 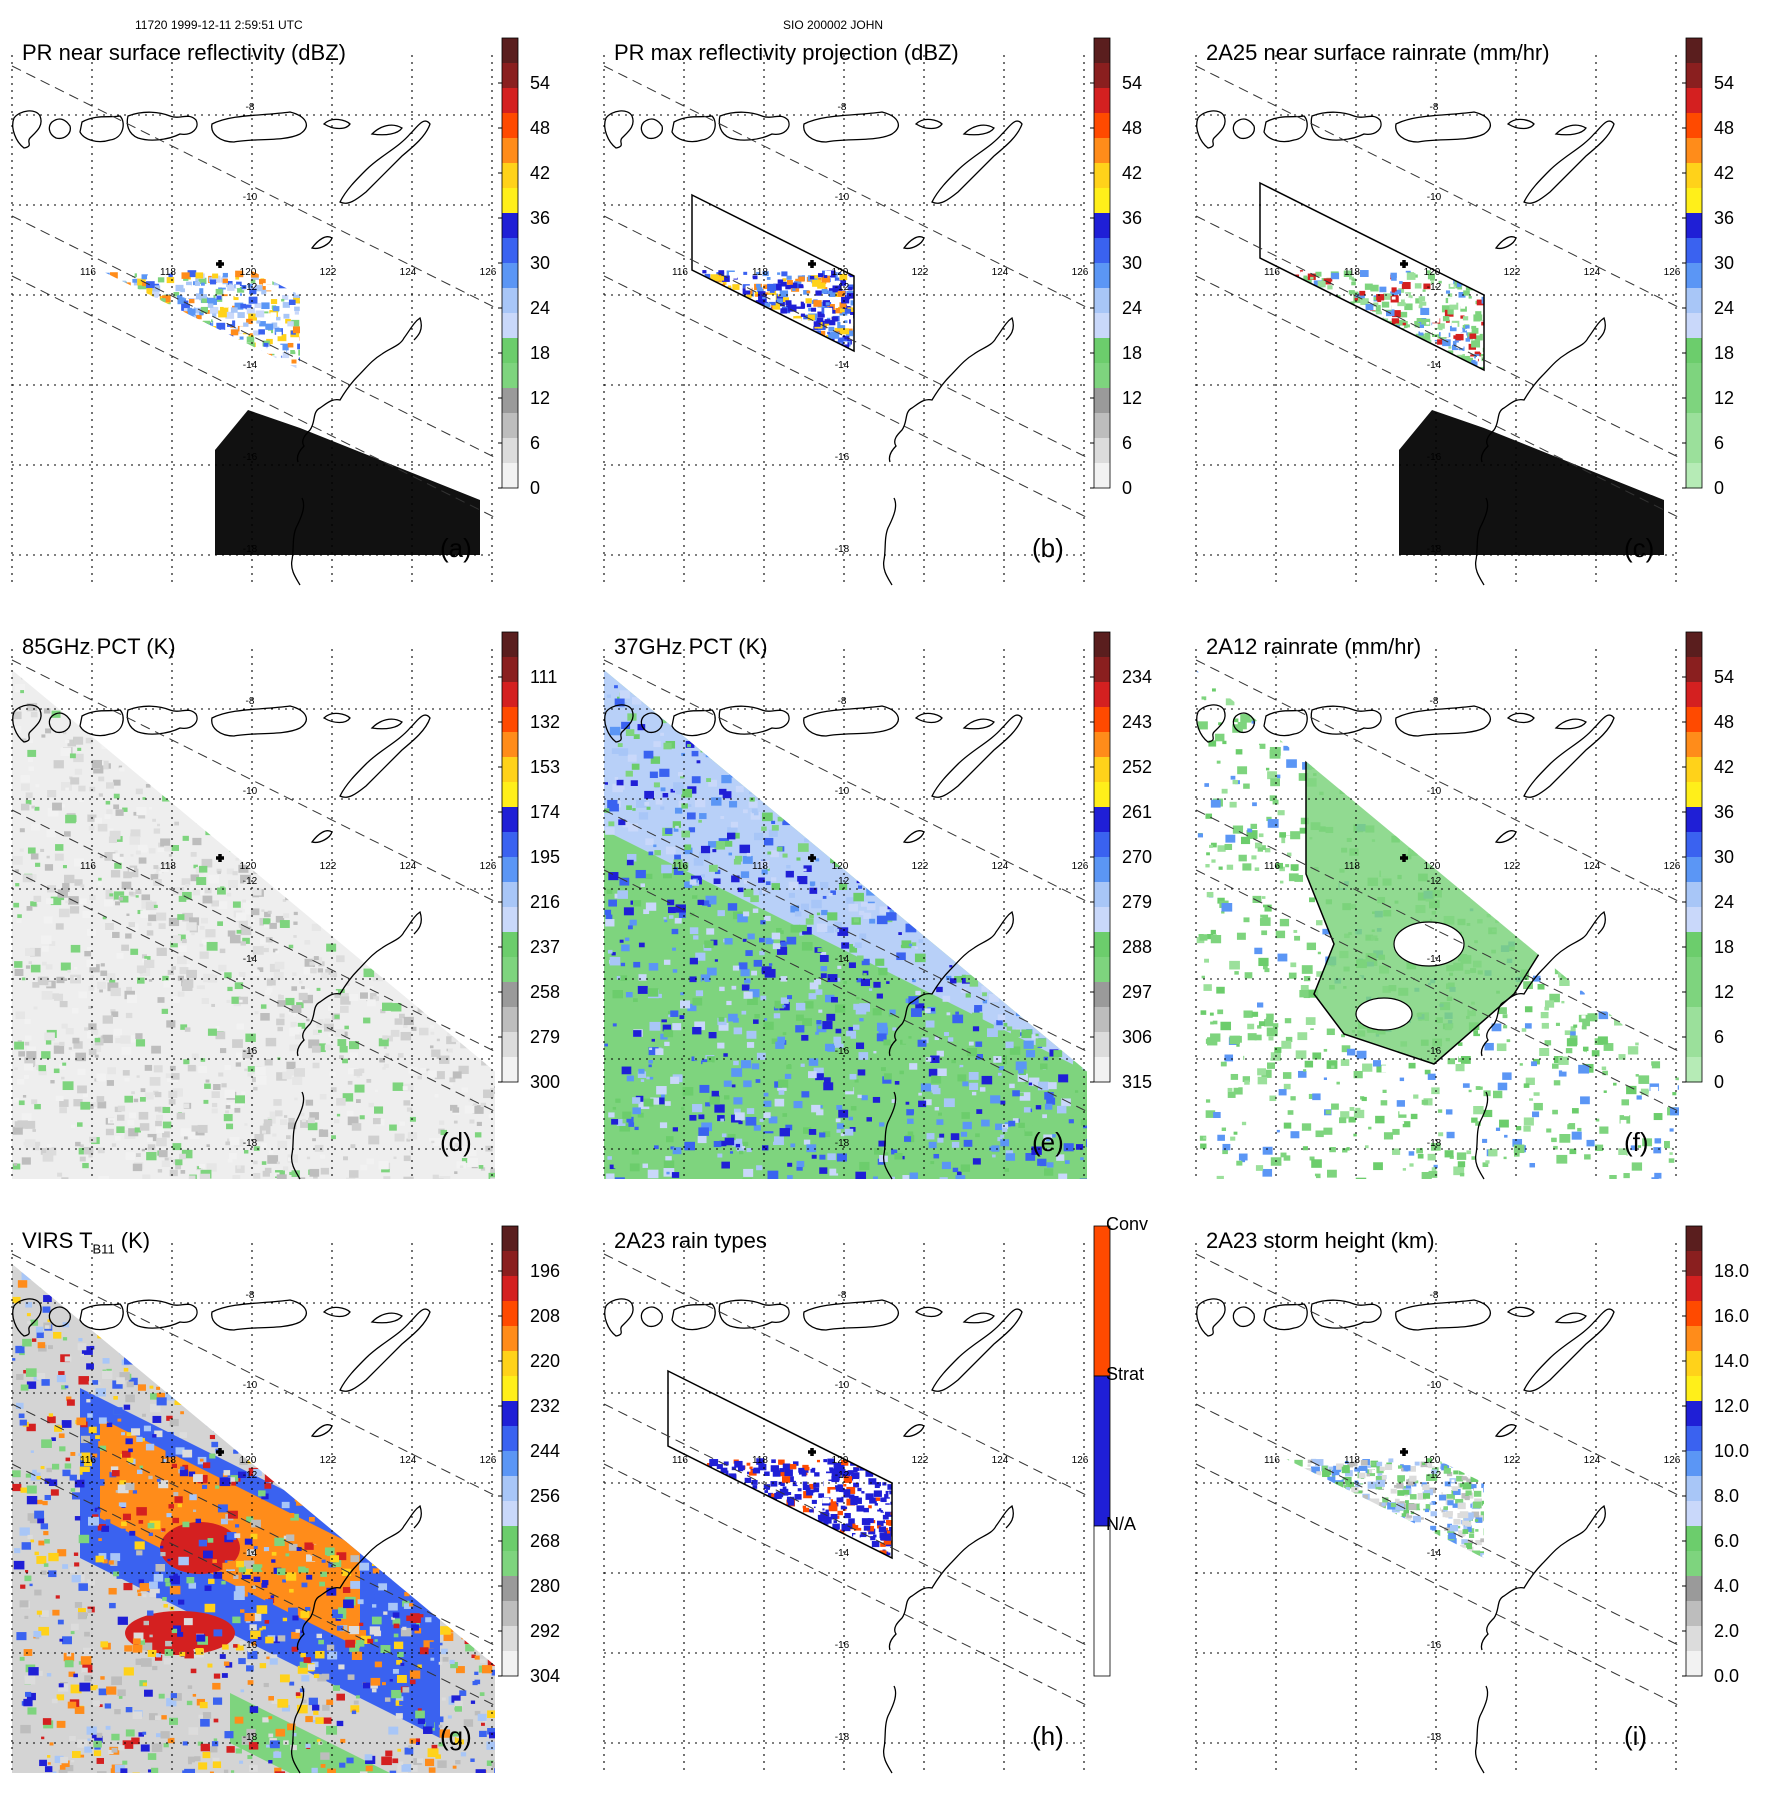 I want to click on colorbar-tick-label: 196, so click(x=545, y=1271).